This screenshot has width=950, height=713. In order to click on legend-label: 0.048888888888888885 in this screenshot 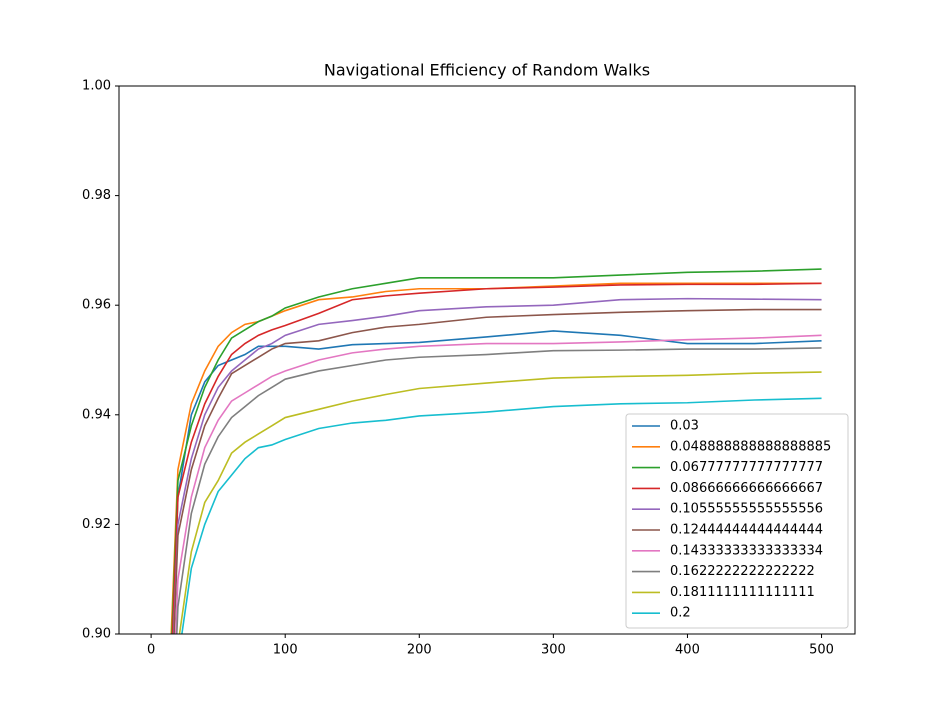, I will do `click(750, 446)`.